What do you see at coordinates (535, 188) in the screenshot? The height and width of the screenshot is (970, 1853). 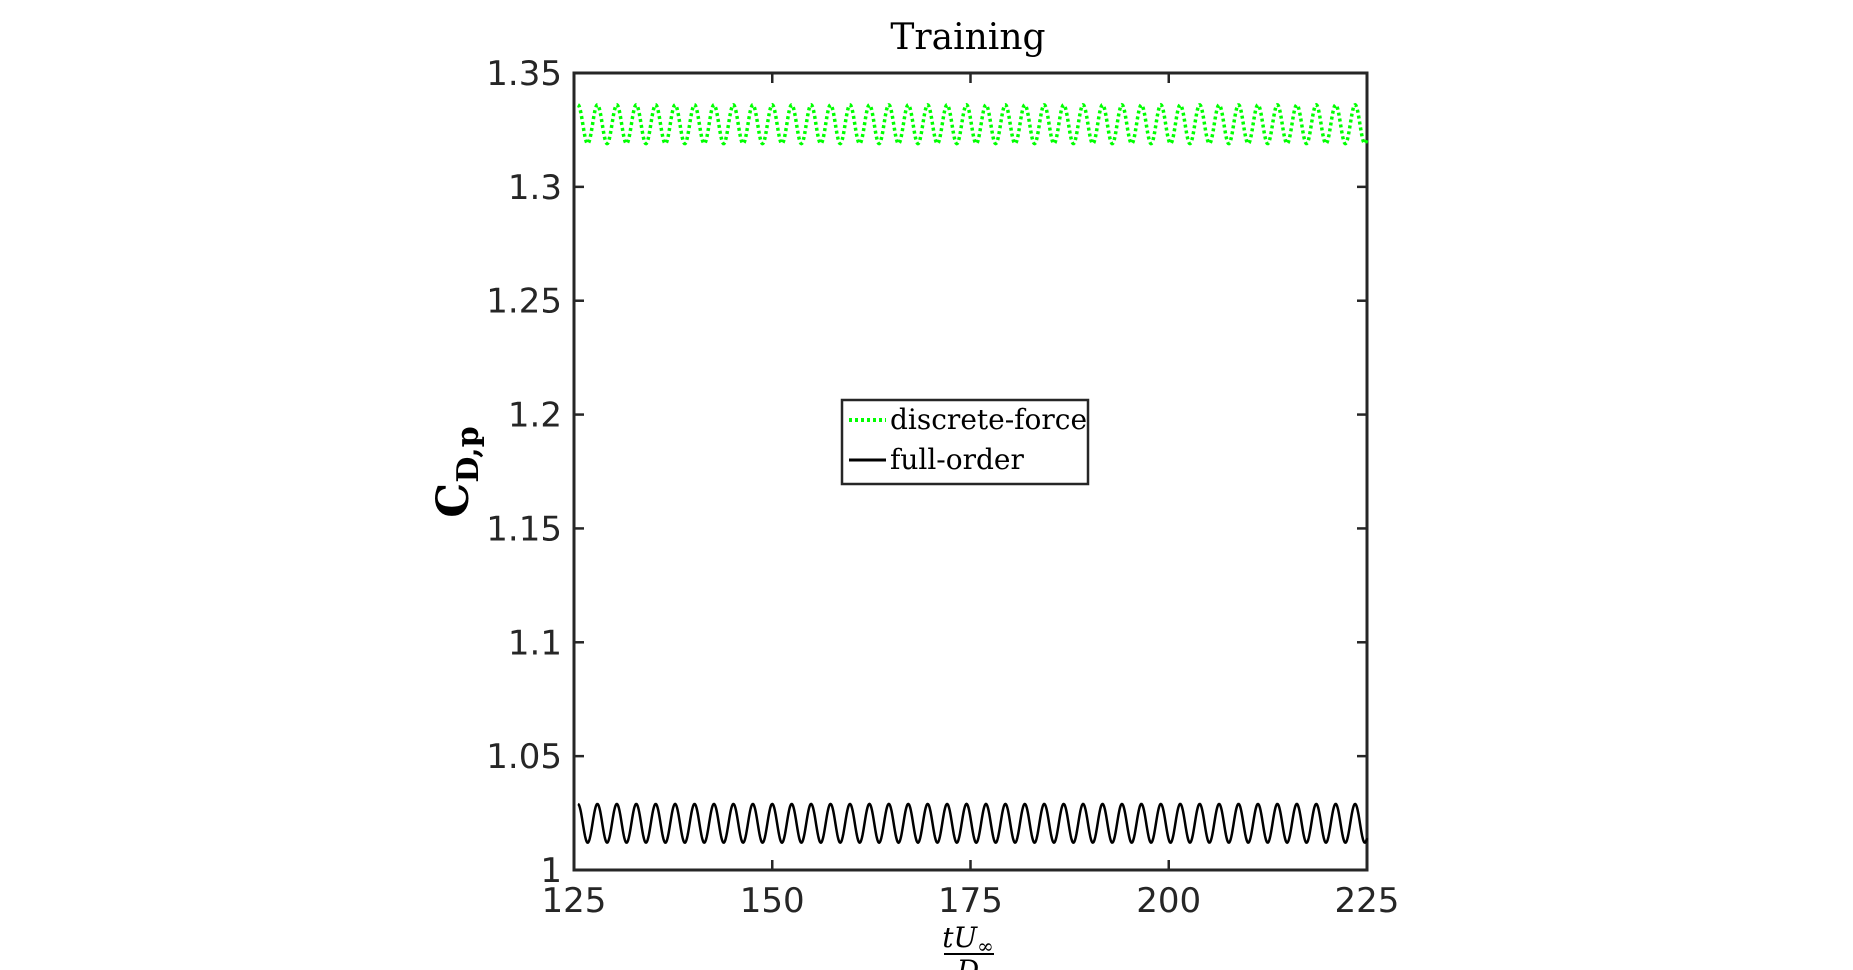 I see `y-tick-label: 1.3` at bounding box center [535, 188].